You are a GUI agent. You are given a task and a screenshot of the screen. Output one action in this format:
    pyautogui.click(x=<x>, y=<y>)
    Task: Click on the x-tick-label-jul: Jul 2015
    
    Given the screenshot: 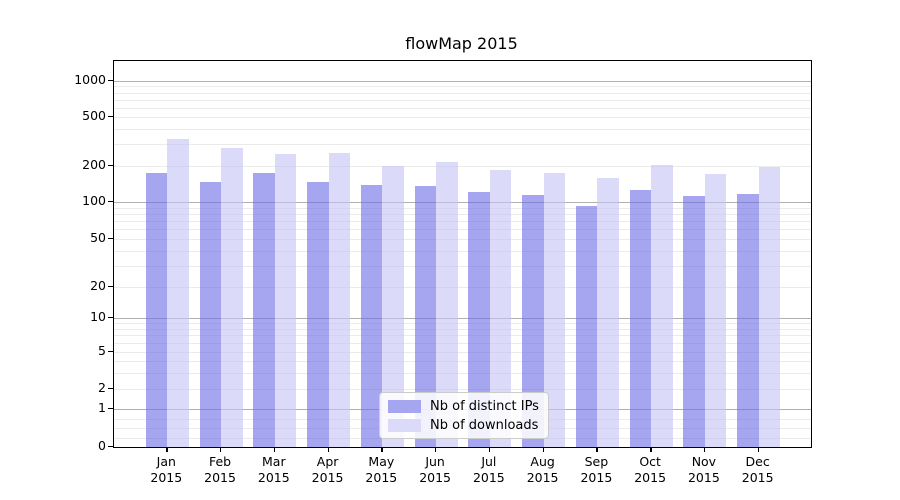 What is the action you would take?
    pyautogui.click(x=488, y=469)
    